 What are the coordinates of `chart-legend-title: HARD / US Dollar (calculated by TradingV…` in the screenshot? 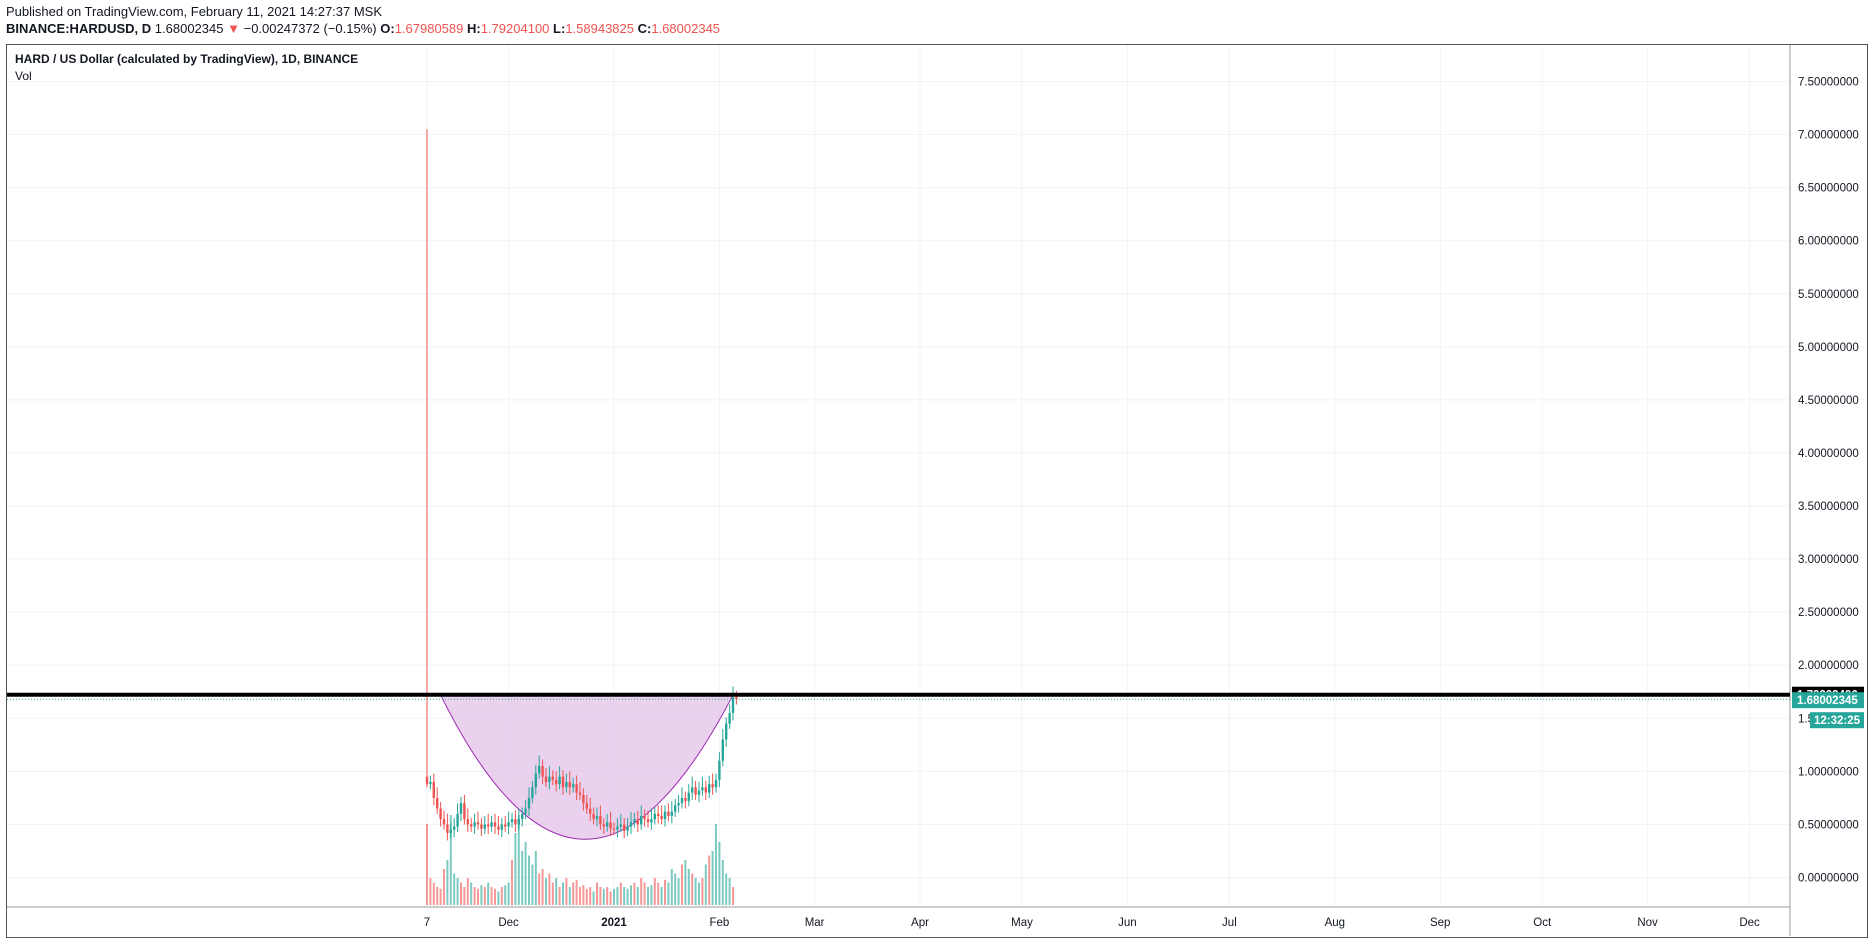 It's located at (187, 59).